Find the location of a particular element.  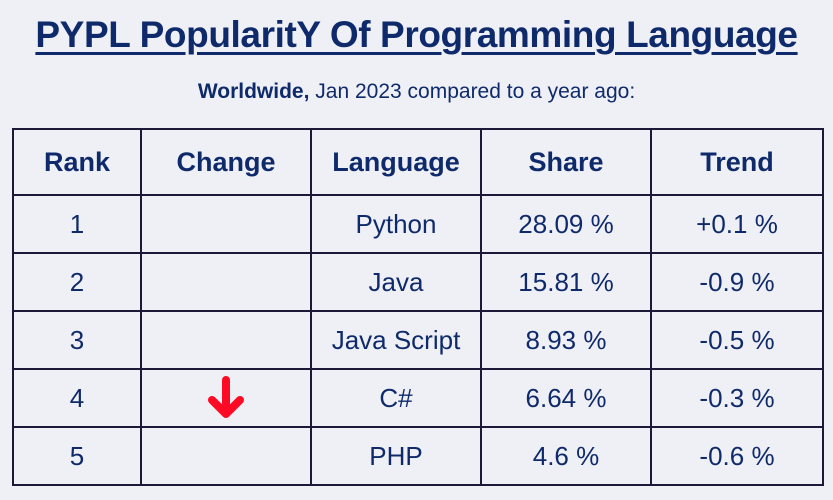

subtitle-region: Worldwide, is located at coordinates (253, 91).